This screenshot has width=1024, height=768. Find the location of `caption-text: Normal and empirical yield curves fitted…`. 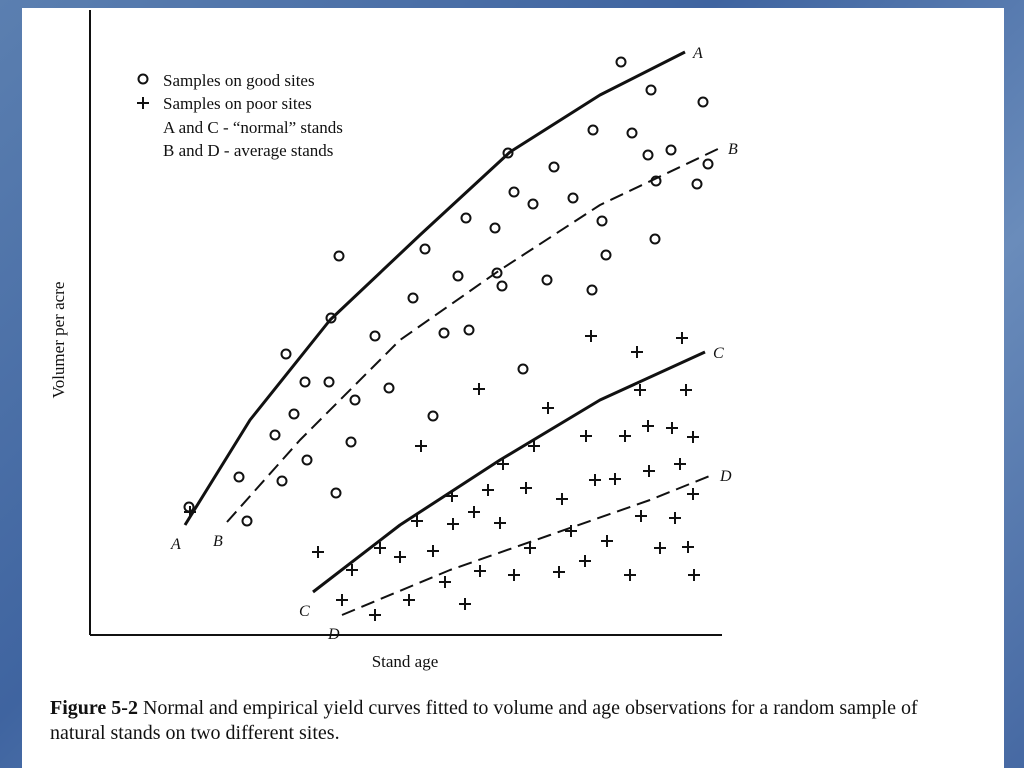

caption-text: Normal and empirical yield curves fitted… is located at coordinates (484, 720).